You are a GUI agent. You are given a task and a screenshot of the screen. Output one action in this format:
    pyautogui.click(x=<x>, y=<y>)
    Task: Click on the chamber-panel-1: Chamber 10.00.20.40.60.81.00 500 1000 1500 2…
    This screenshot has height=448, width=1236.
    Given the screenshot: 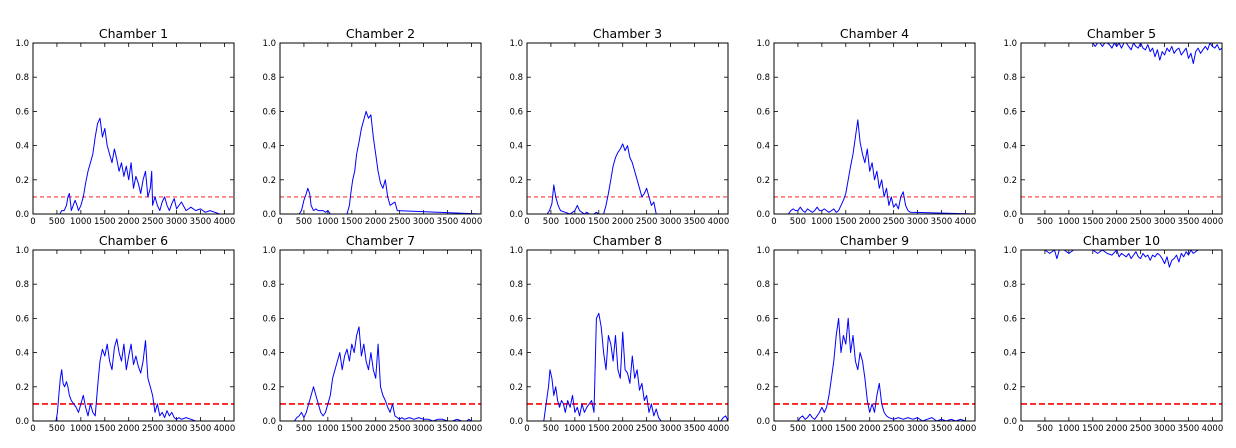 What is the action you would take?
    pyautogui.click(x=125, y=126)
    